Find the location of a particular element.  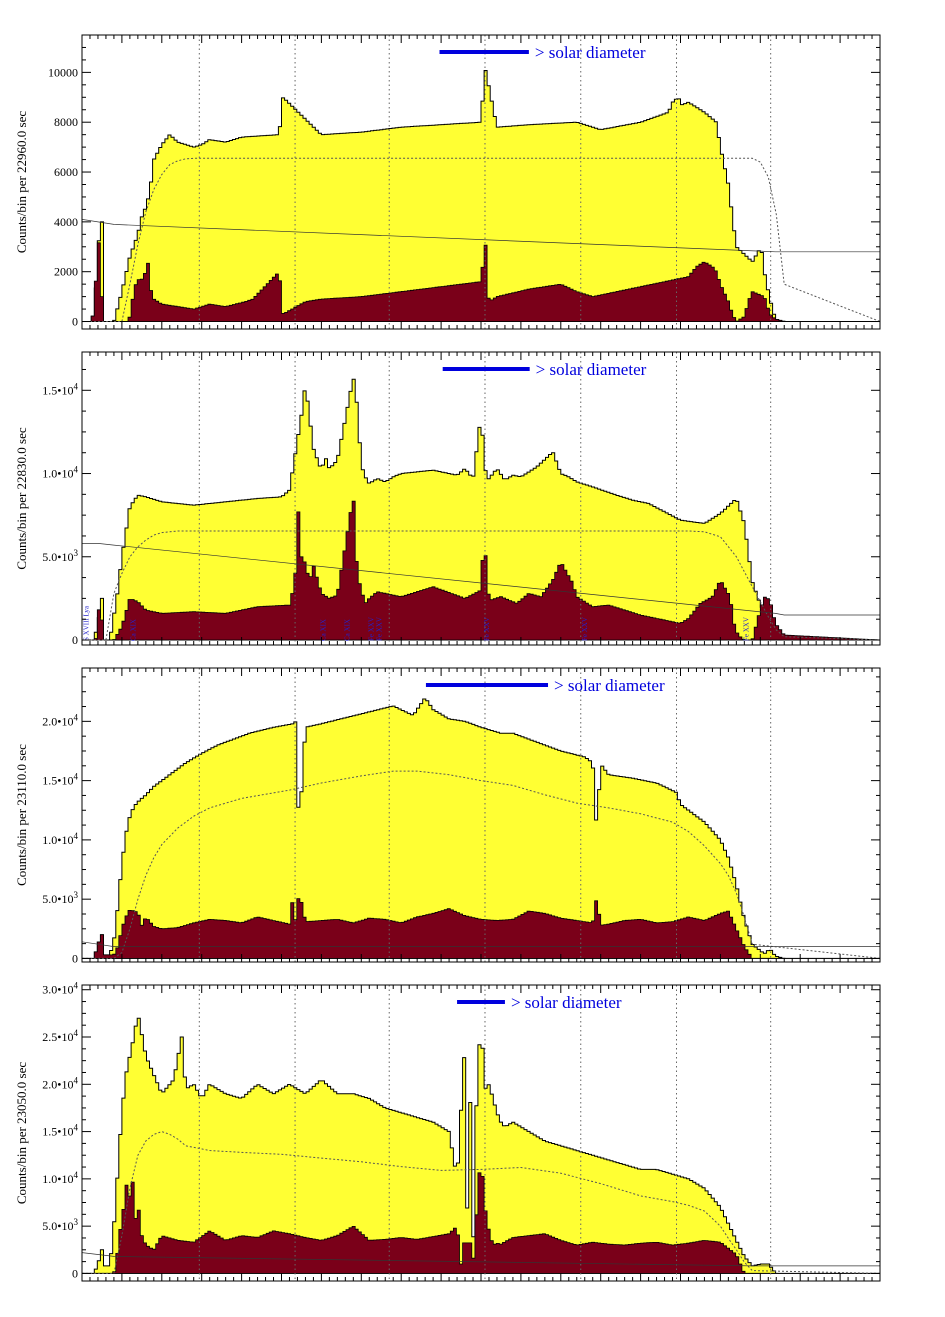

y-axis-label: Counts/bin per 22960.0 sec is located at coordinates (21, 182).